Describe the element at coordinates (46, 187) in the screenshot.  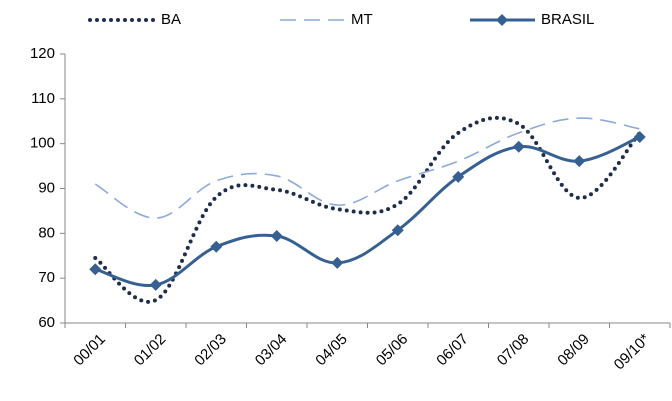
I see `y-tick-label: 90` at that location.